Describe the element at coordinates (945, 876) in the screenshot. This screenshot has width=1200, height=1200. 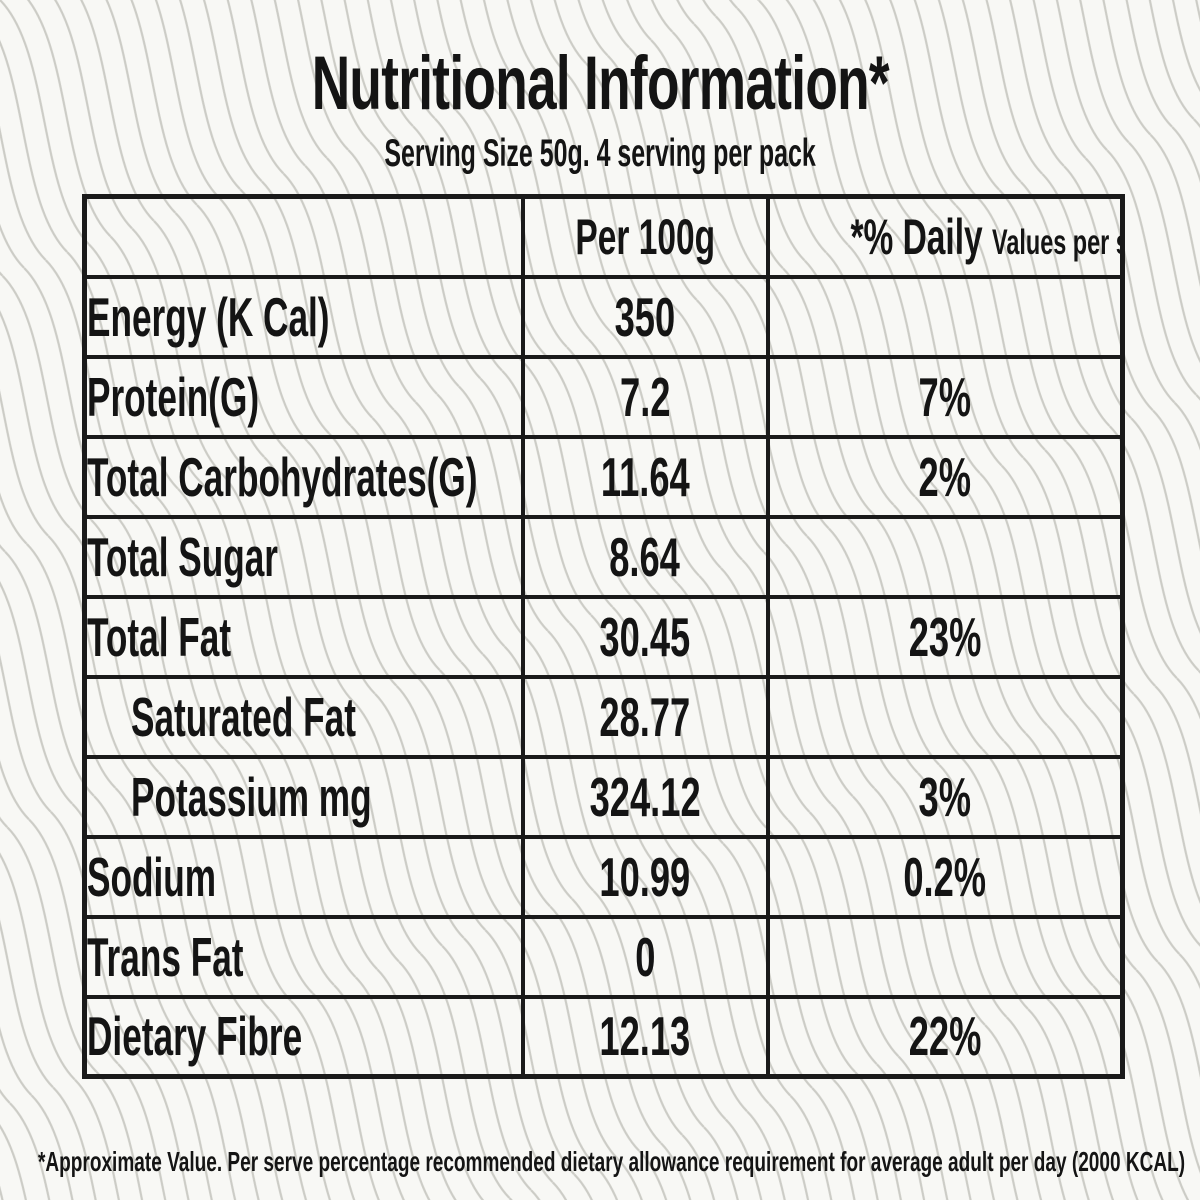
I see `daily-value: 0.2%` at that location.